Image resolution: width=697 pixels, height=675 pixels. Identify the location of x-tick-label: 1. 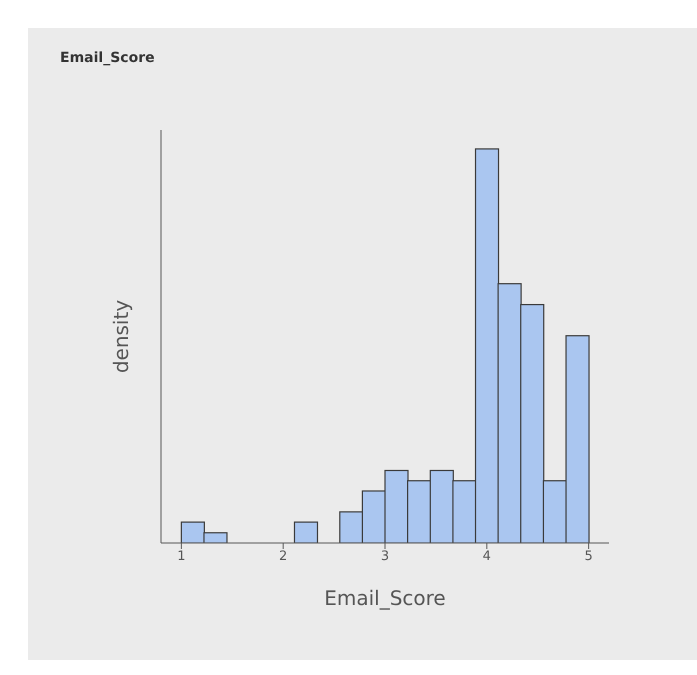
(181, 556).